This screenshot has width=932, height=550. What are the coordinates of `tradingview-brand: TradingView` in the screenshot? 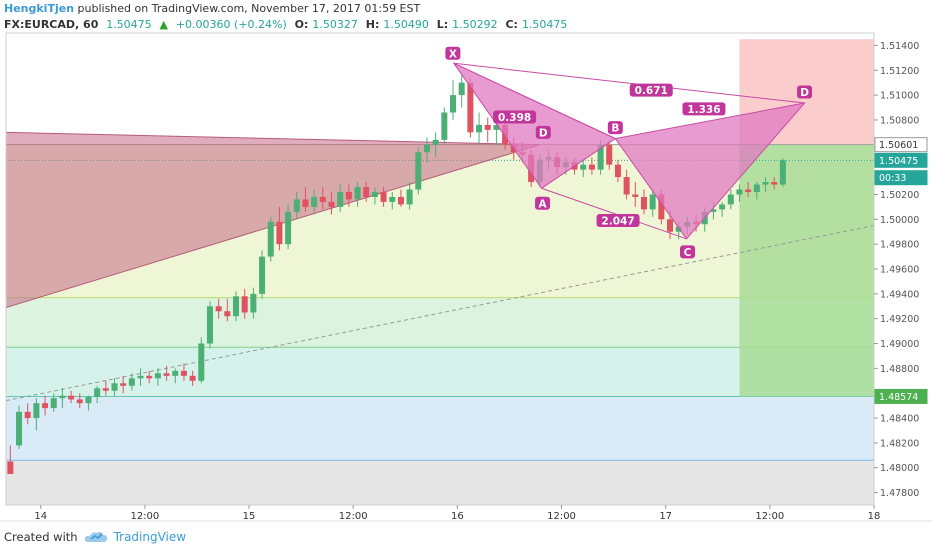 It's located at (150, 537).